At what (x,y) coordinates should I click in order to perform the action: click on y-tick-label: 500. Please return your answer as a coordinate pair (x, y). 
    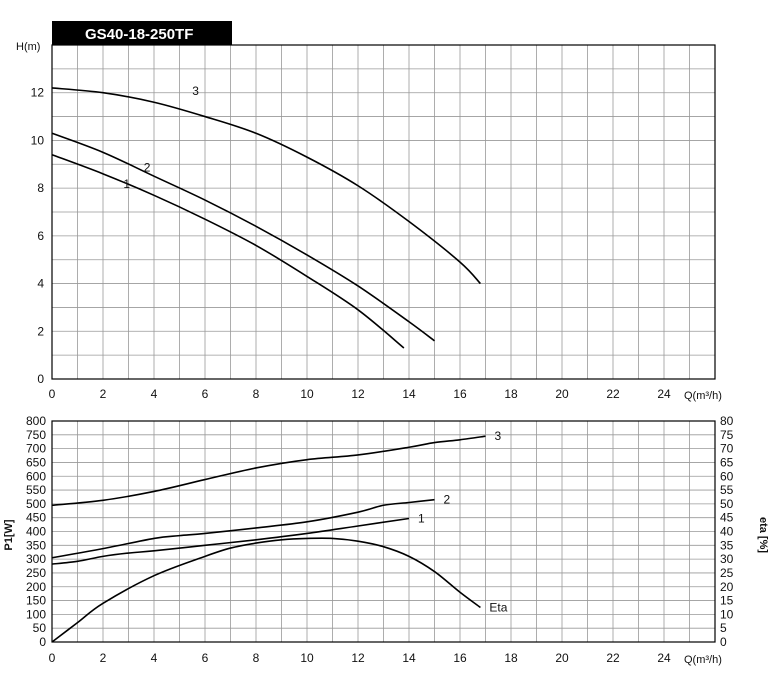
    Looking at the image, I should click on (36, 504).